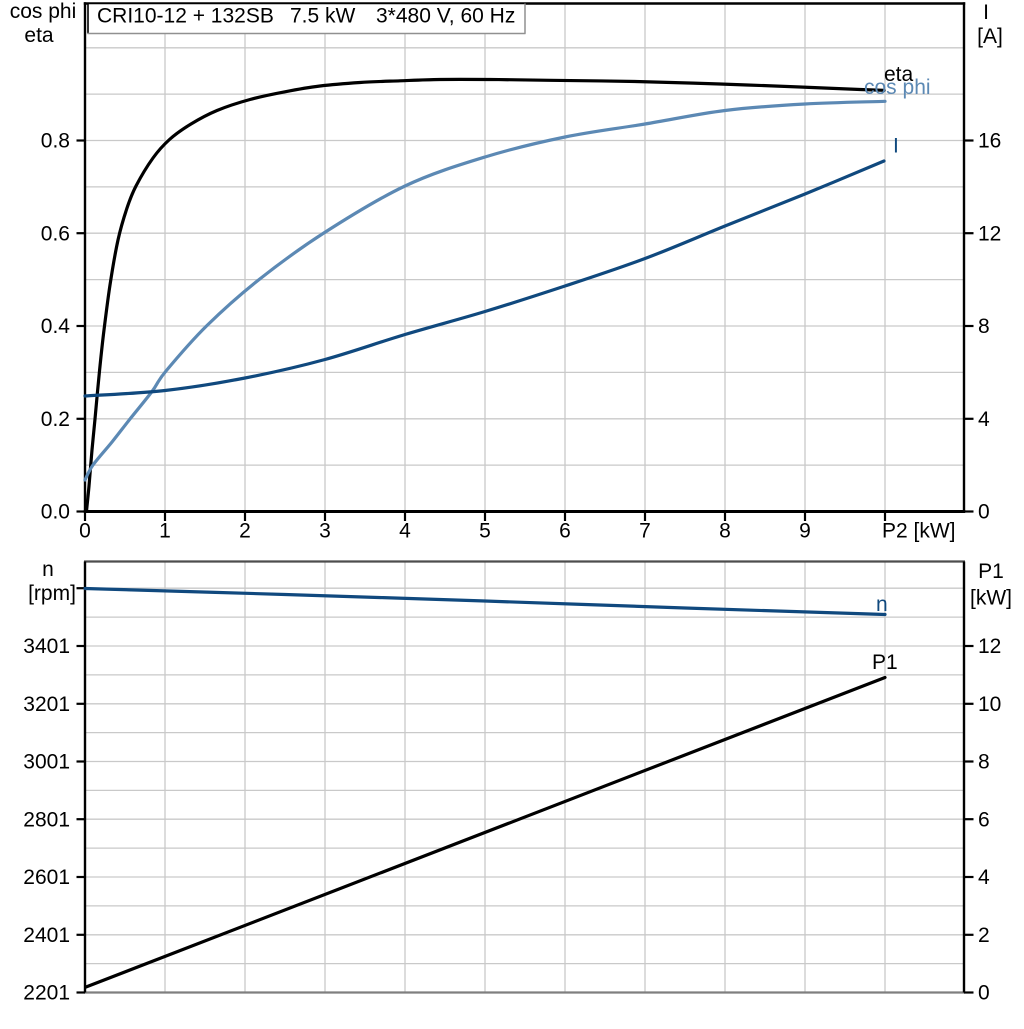  I want to click on svg-text: 2801, so click(46, 820).